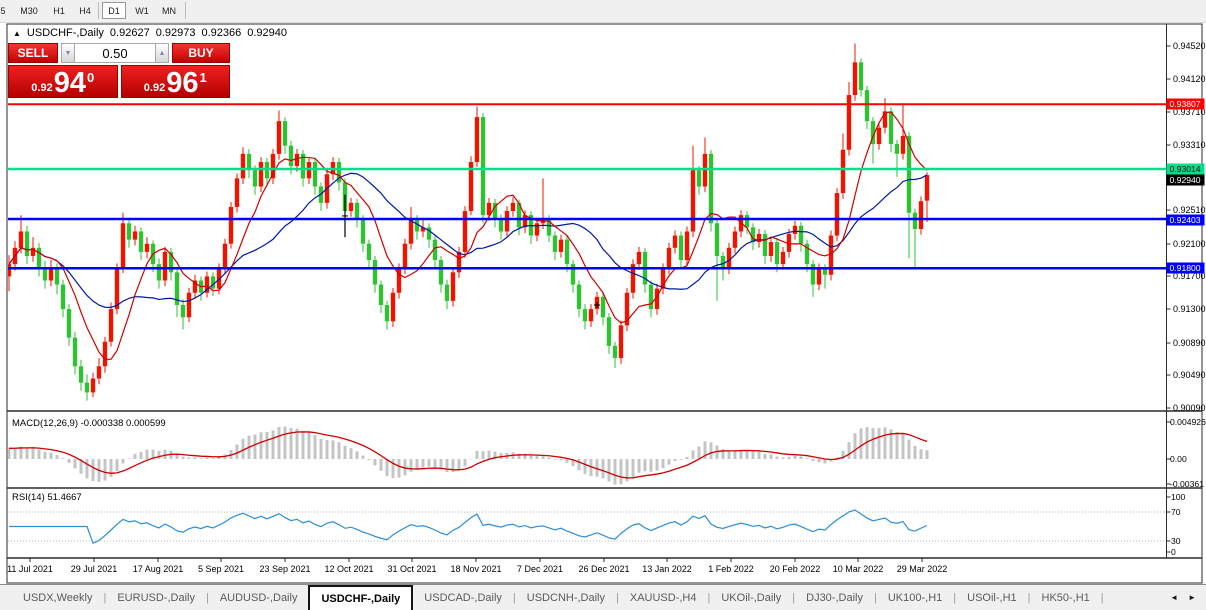 This screenshot has width=1206, height=610. What do you see at coordinates (284, 569) in the screenshot?
I see `svg-text: 23 Sep 2021` at bounding box center [284, 569].